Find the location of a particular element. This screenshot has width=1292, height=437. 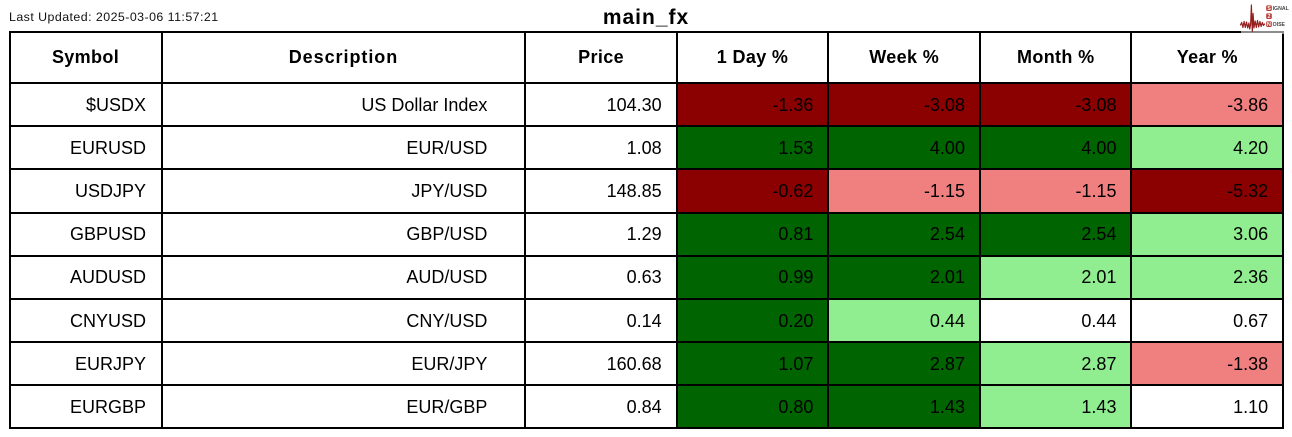

svg-text: N is located at coordinates (1269, 25).